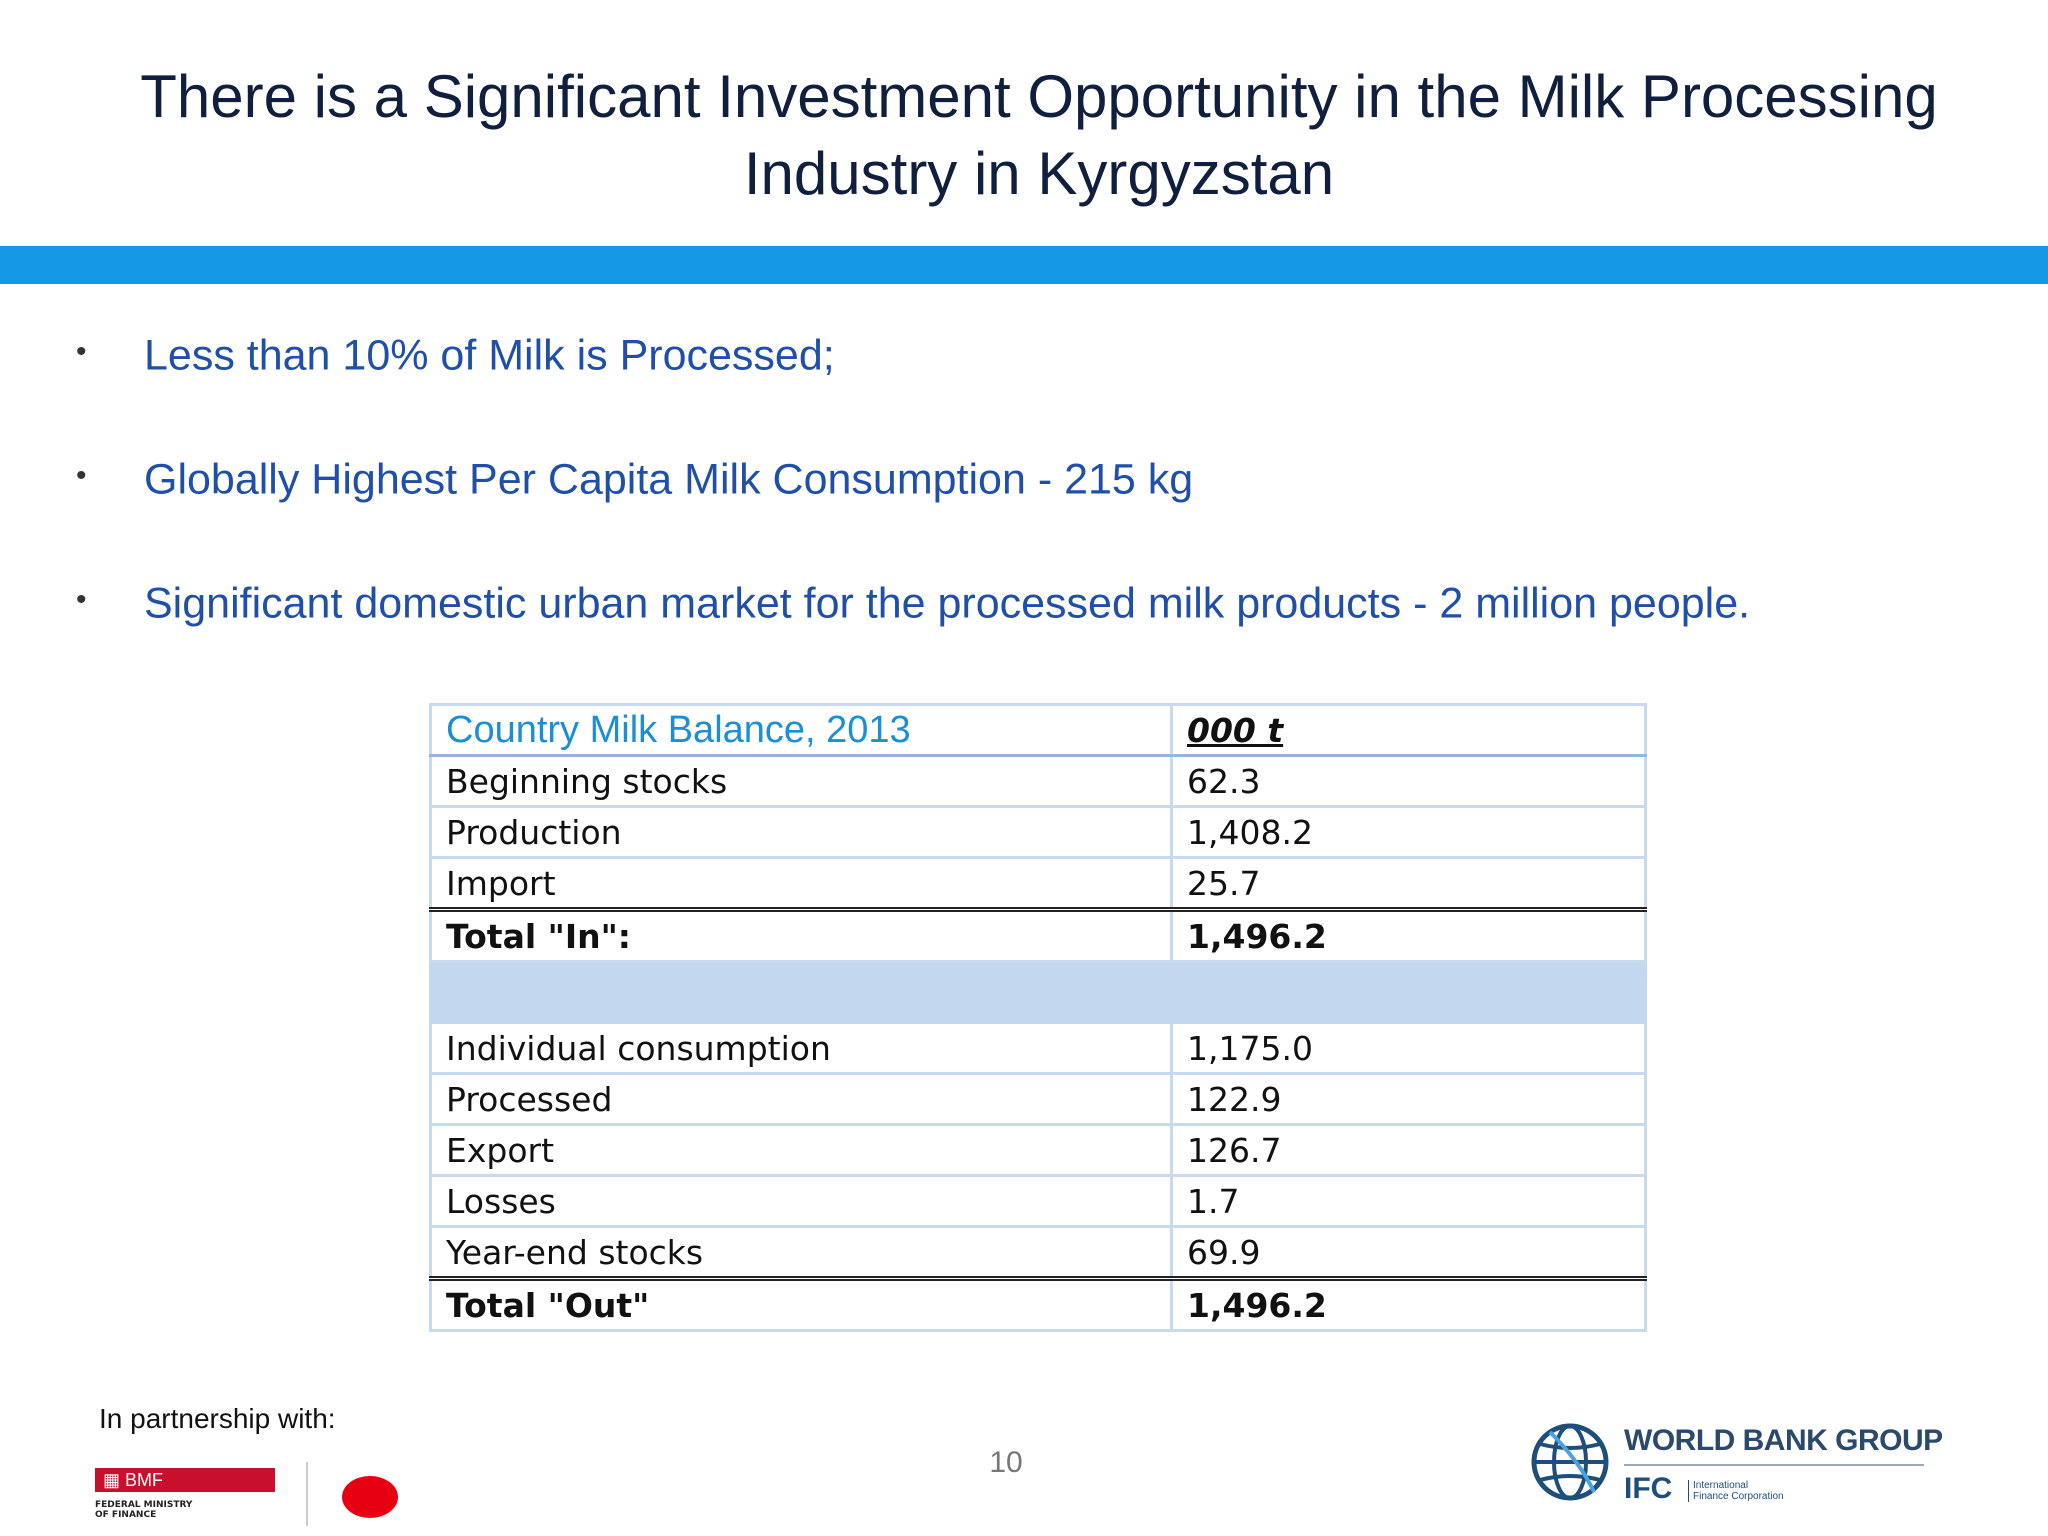 This screenshot has height=1536, width=2048. What do you see at coordinates (1408, 781) in the screenshot?
I see `row-value: 62.3` at bounding box center [1408, 781].